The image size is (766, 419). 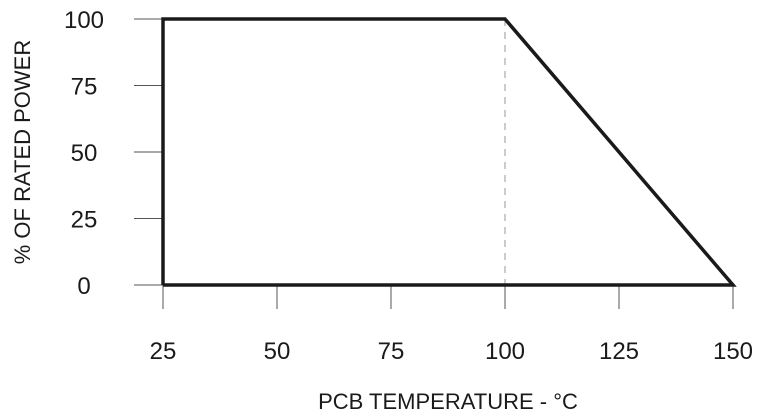 What do you see at coordinates (84, 220) in the screenshot?
I see `y-tick-label: 25` at bounding box center [84, 220].